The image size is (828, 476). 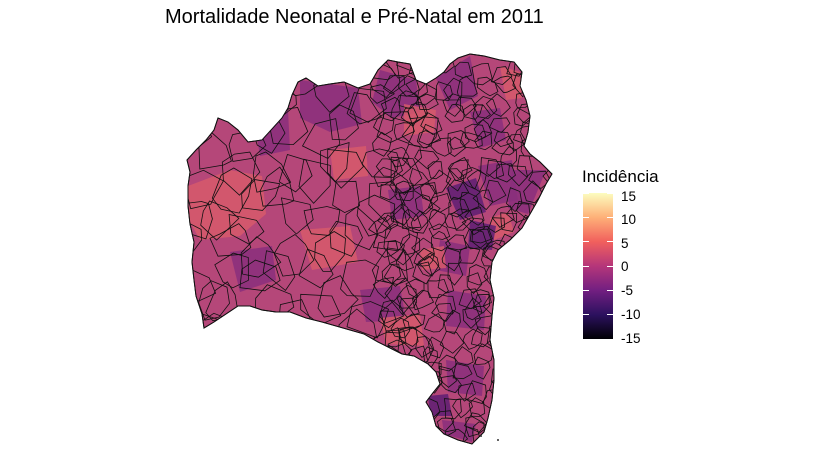 I want to click on map-title: Mortalidade Neonatal e Pré-Natal em 2011, so click(x=354, y=17).